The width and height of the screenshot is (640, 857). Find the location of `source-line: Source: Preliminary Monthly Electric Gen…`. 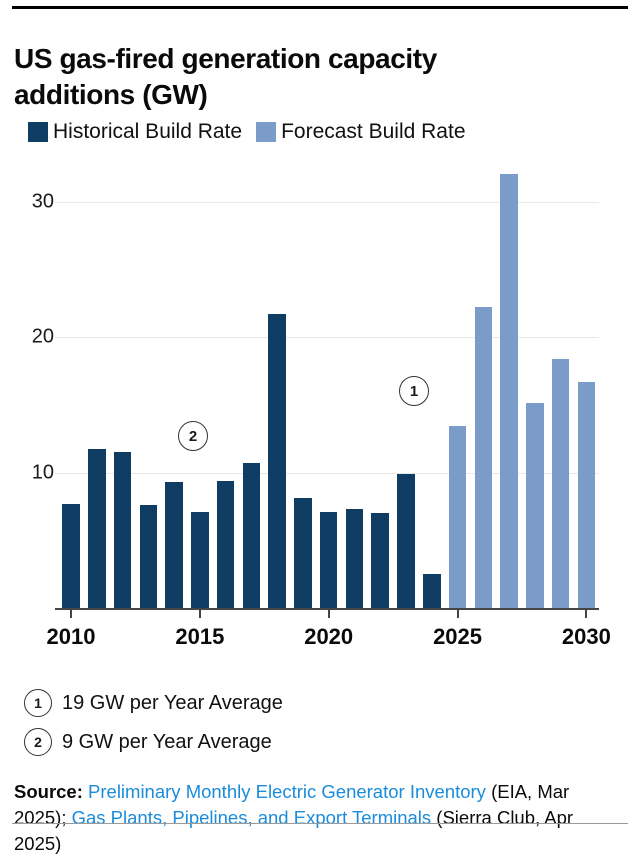

source-line: Source: Preliminary Monthly Electric Gen… is located at coordinates (317, 818).